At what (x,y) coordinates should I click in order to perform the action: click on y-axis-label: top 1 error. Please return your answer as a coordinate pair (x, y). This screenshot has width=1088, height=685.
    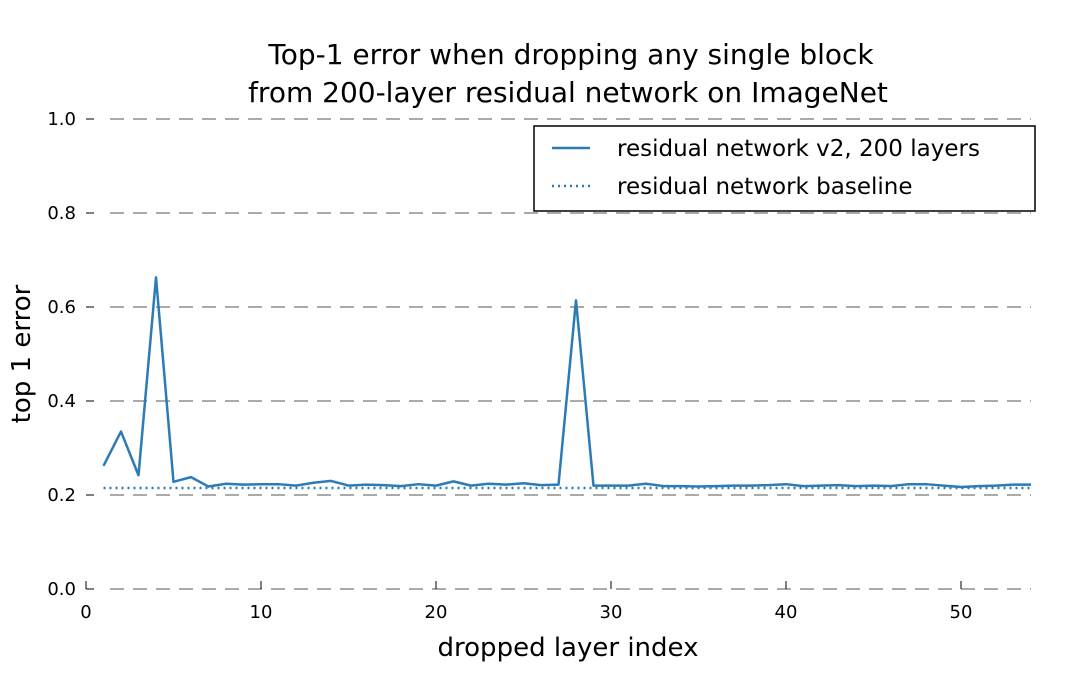
    Looking at the image, I should click on (22, 353).